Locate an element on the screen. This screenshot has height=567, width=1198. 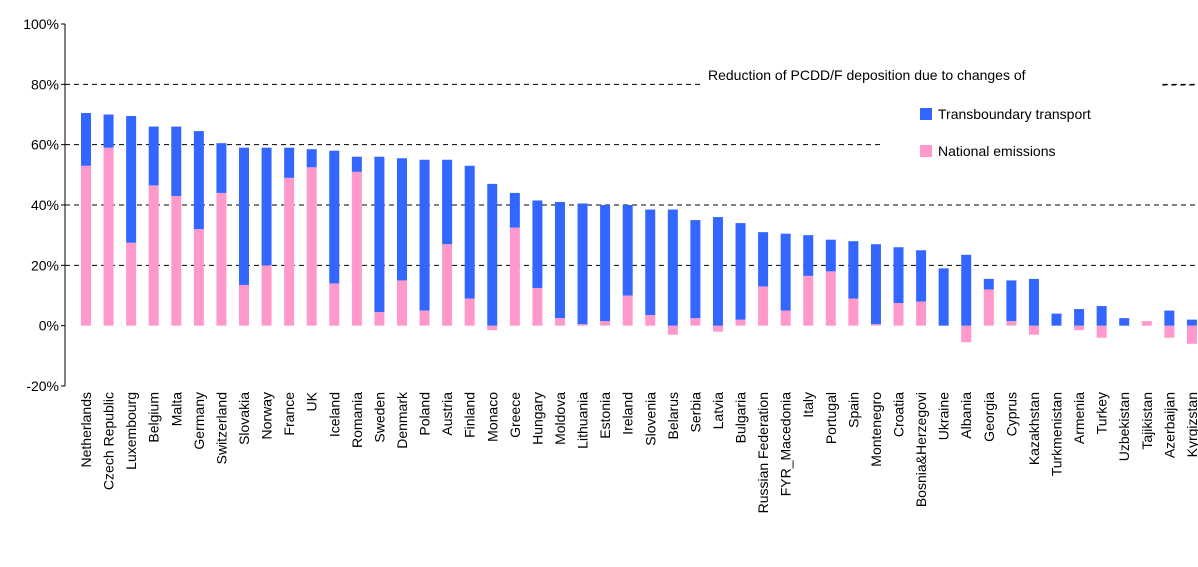
legend-label: Transboundary transport is located at coordinates (1014, 114).